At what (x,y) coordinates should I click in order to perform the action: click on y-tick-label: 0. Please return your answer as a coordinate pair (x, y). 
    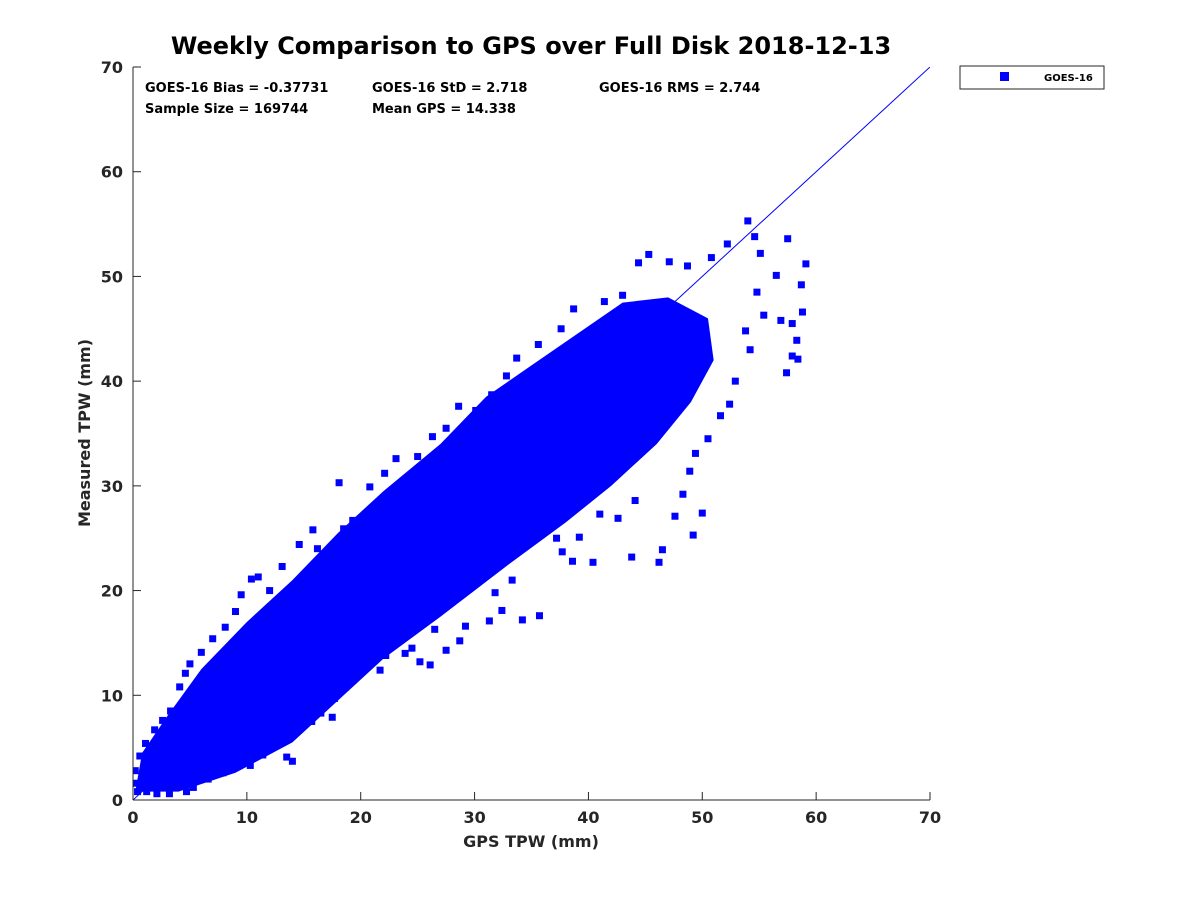
    Looking at the image, I should click on (117, 800).